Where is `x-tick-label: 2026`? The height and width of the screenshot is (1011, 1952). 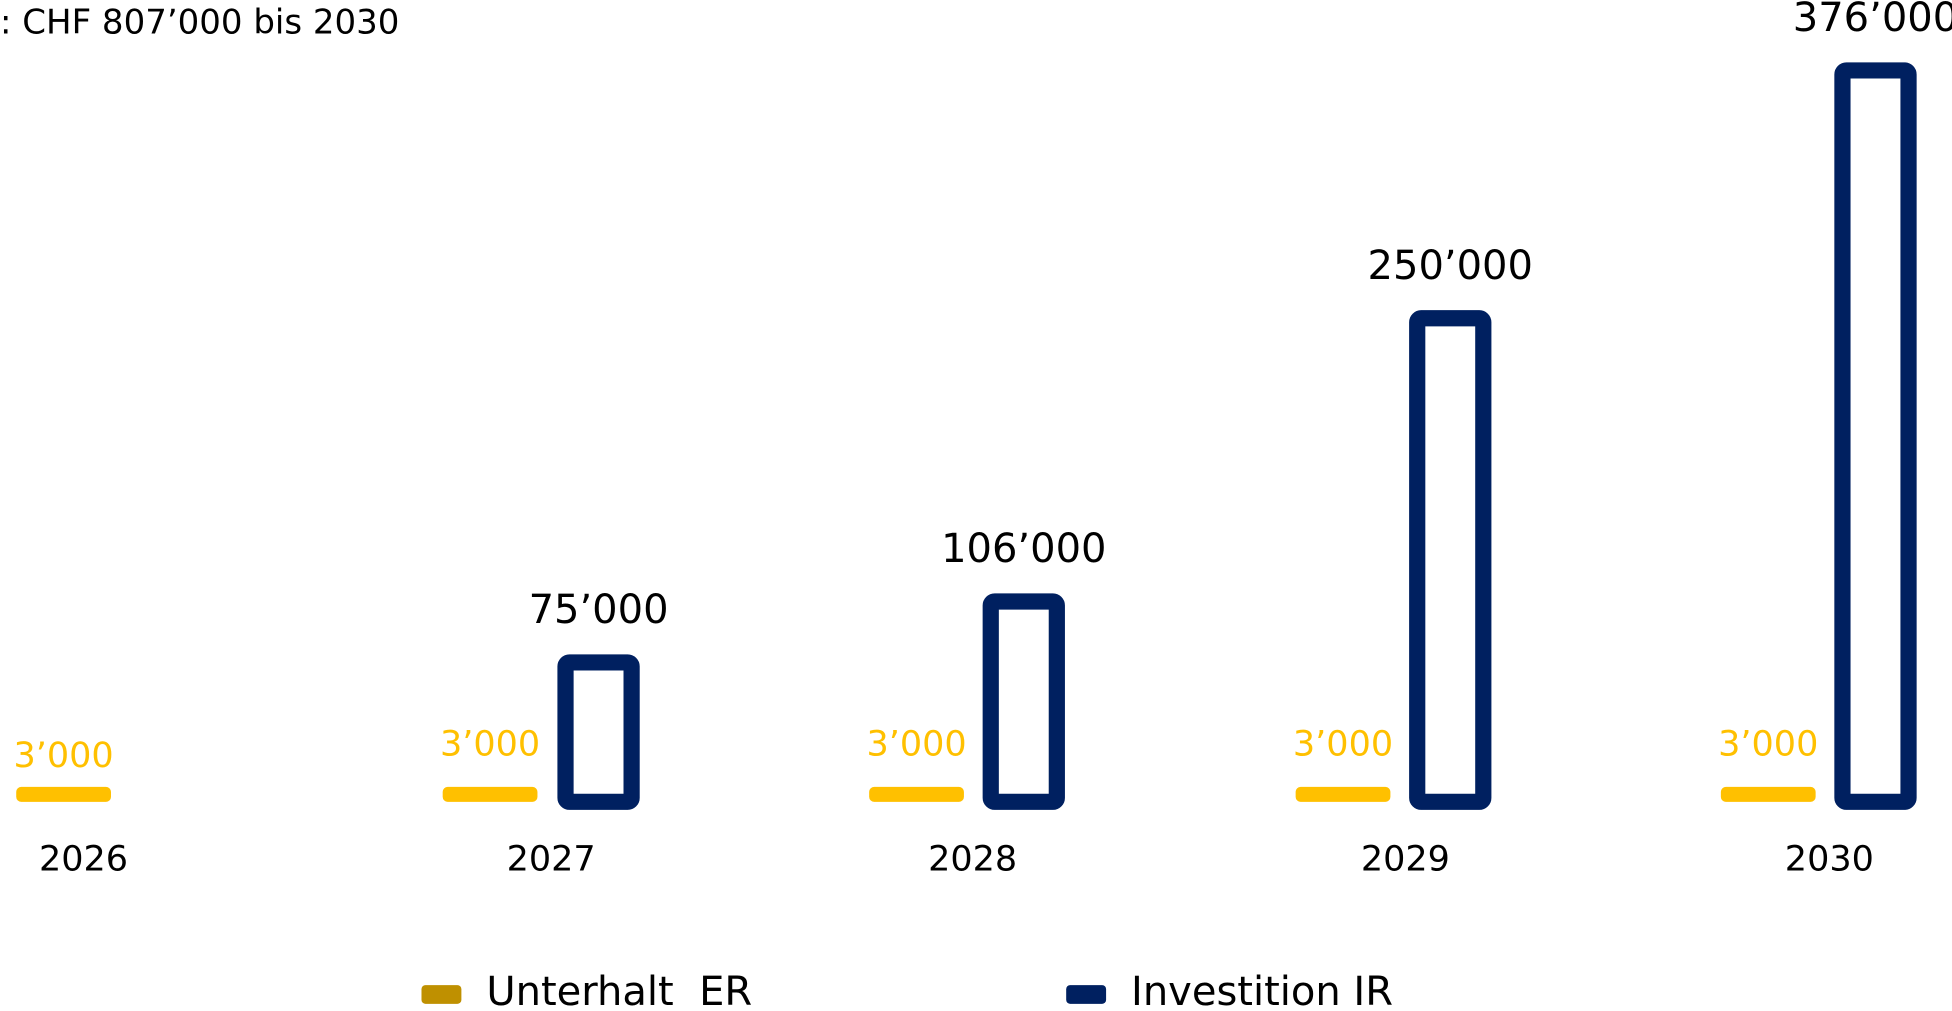
x-tick-label: 2026 is located at coordinates (83, 859).